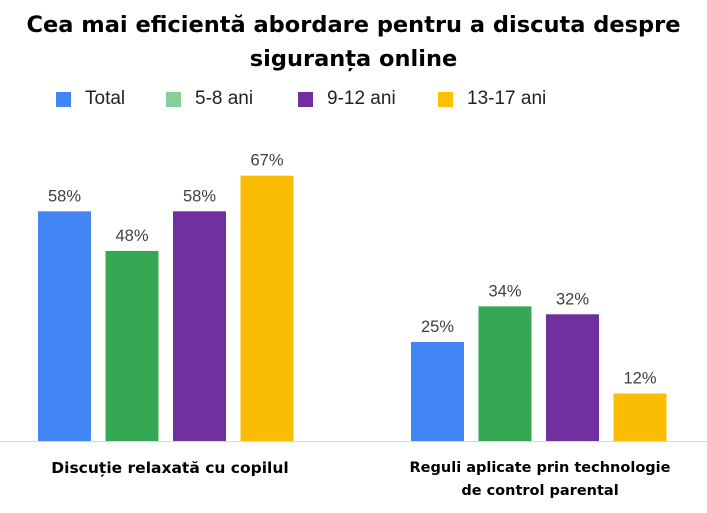 Image resolution: width=707 pixels, height=513 pixels. Describe the element at coordinates (572, 299) in the screenshot. I see `data-label-1-2: 32%` at that location.